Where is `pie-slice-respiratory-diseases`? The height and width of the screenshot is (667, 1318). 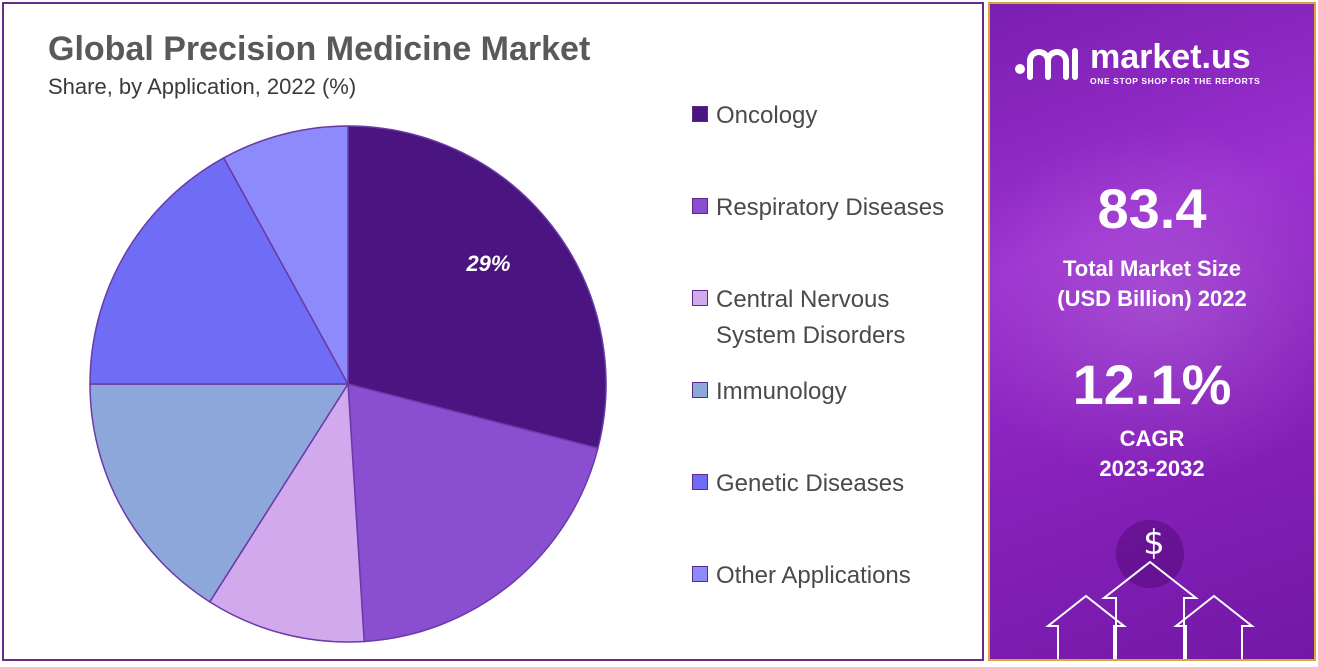
pie-slice-respiratory-diseases is located at coordinates (473, 513).